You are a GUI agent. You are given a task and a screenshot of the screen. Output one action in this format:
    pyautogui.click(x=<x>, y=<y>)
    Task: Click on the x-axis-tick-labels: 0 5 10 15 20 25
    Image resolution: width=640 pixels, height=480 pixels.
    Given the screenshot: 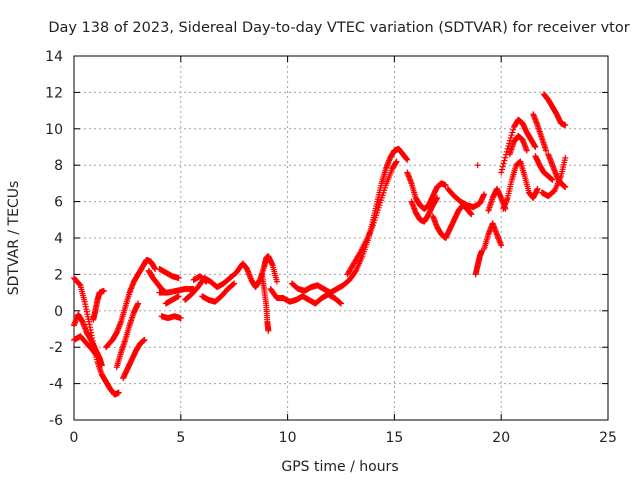 What is the action you would take?
    pyautogui.click(x=343, y=438)
    